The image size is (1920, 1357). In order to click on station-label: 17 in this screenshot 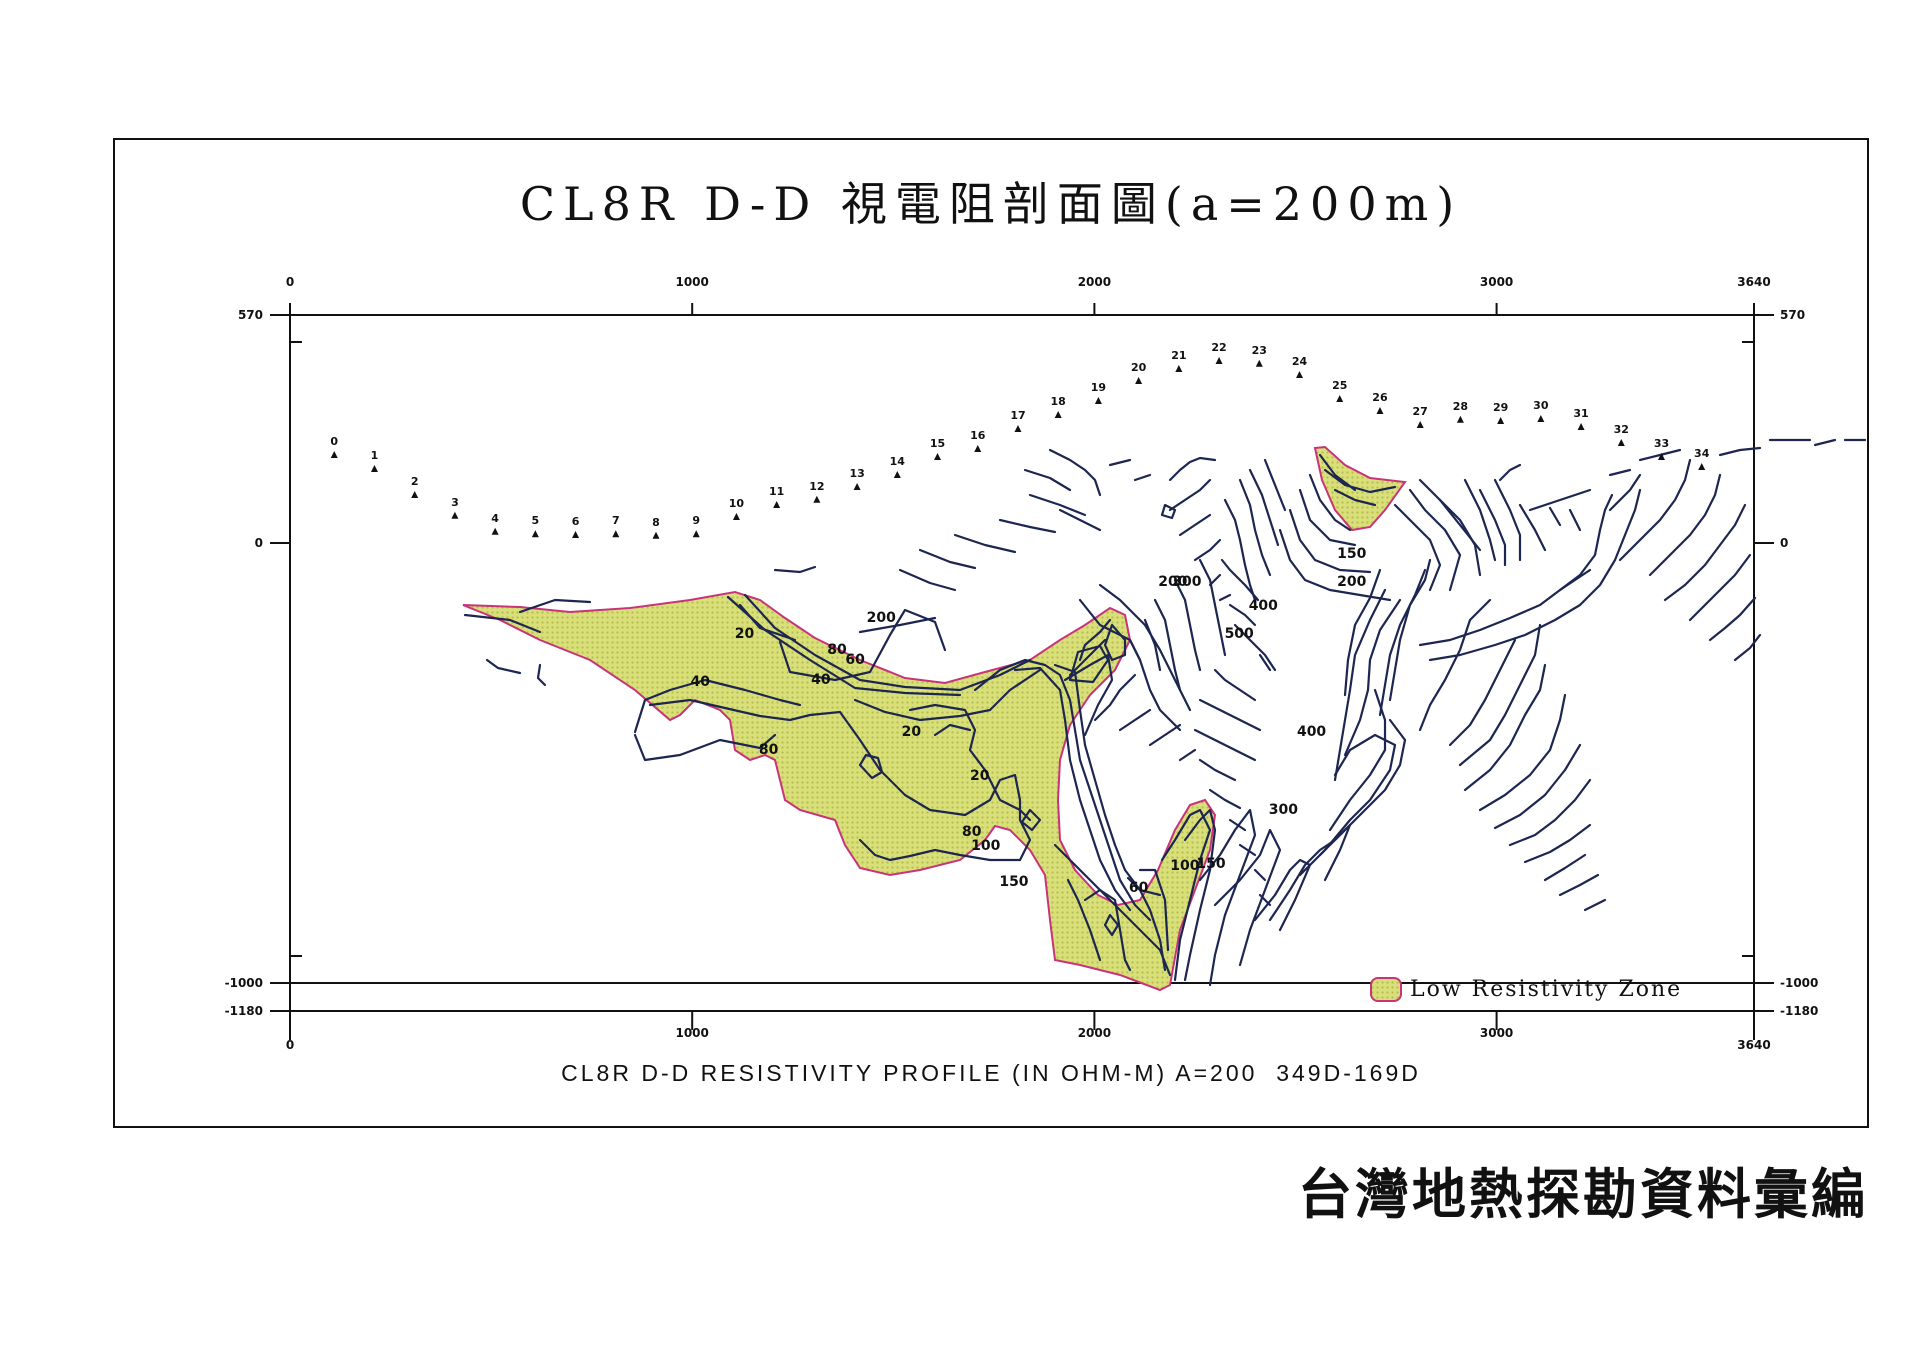, I will do `click(1017, 415)`.